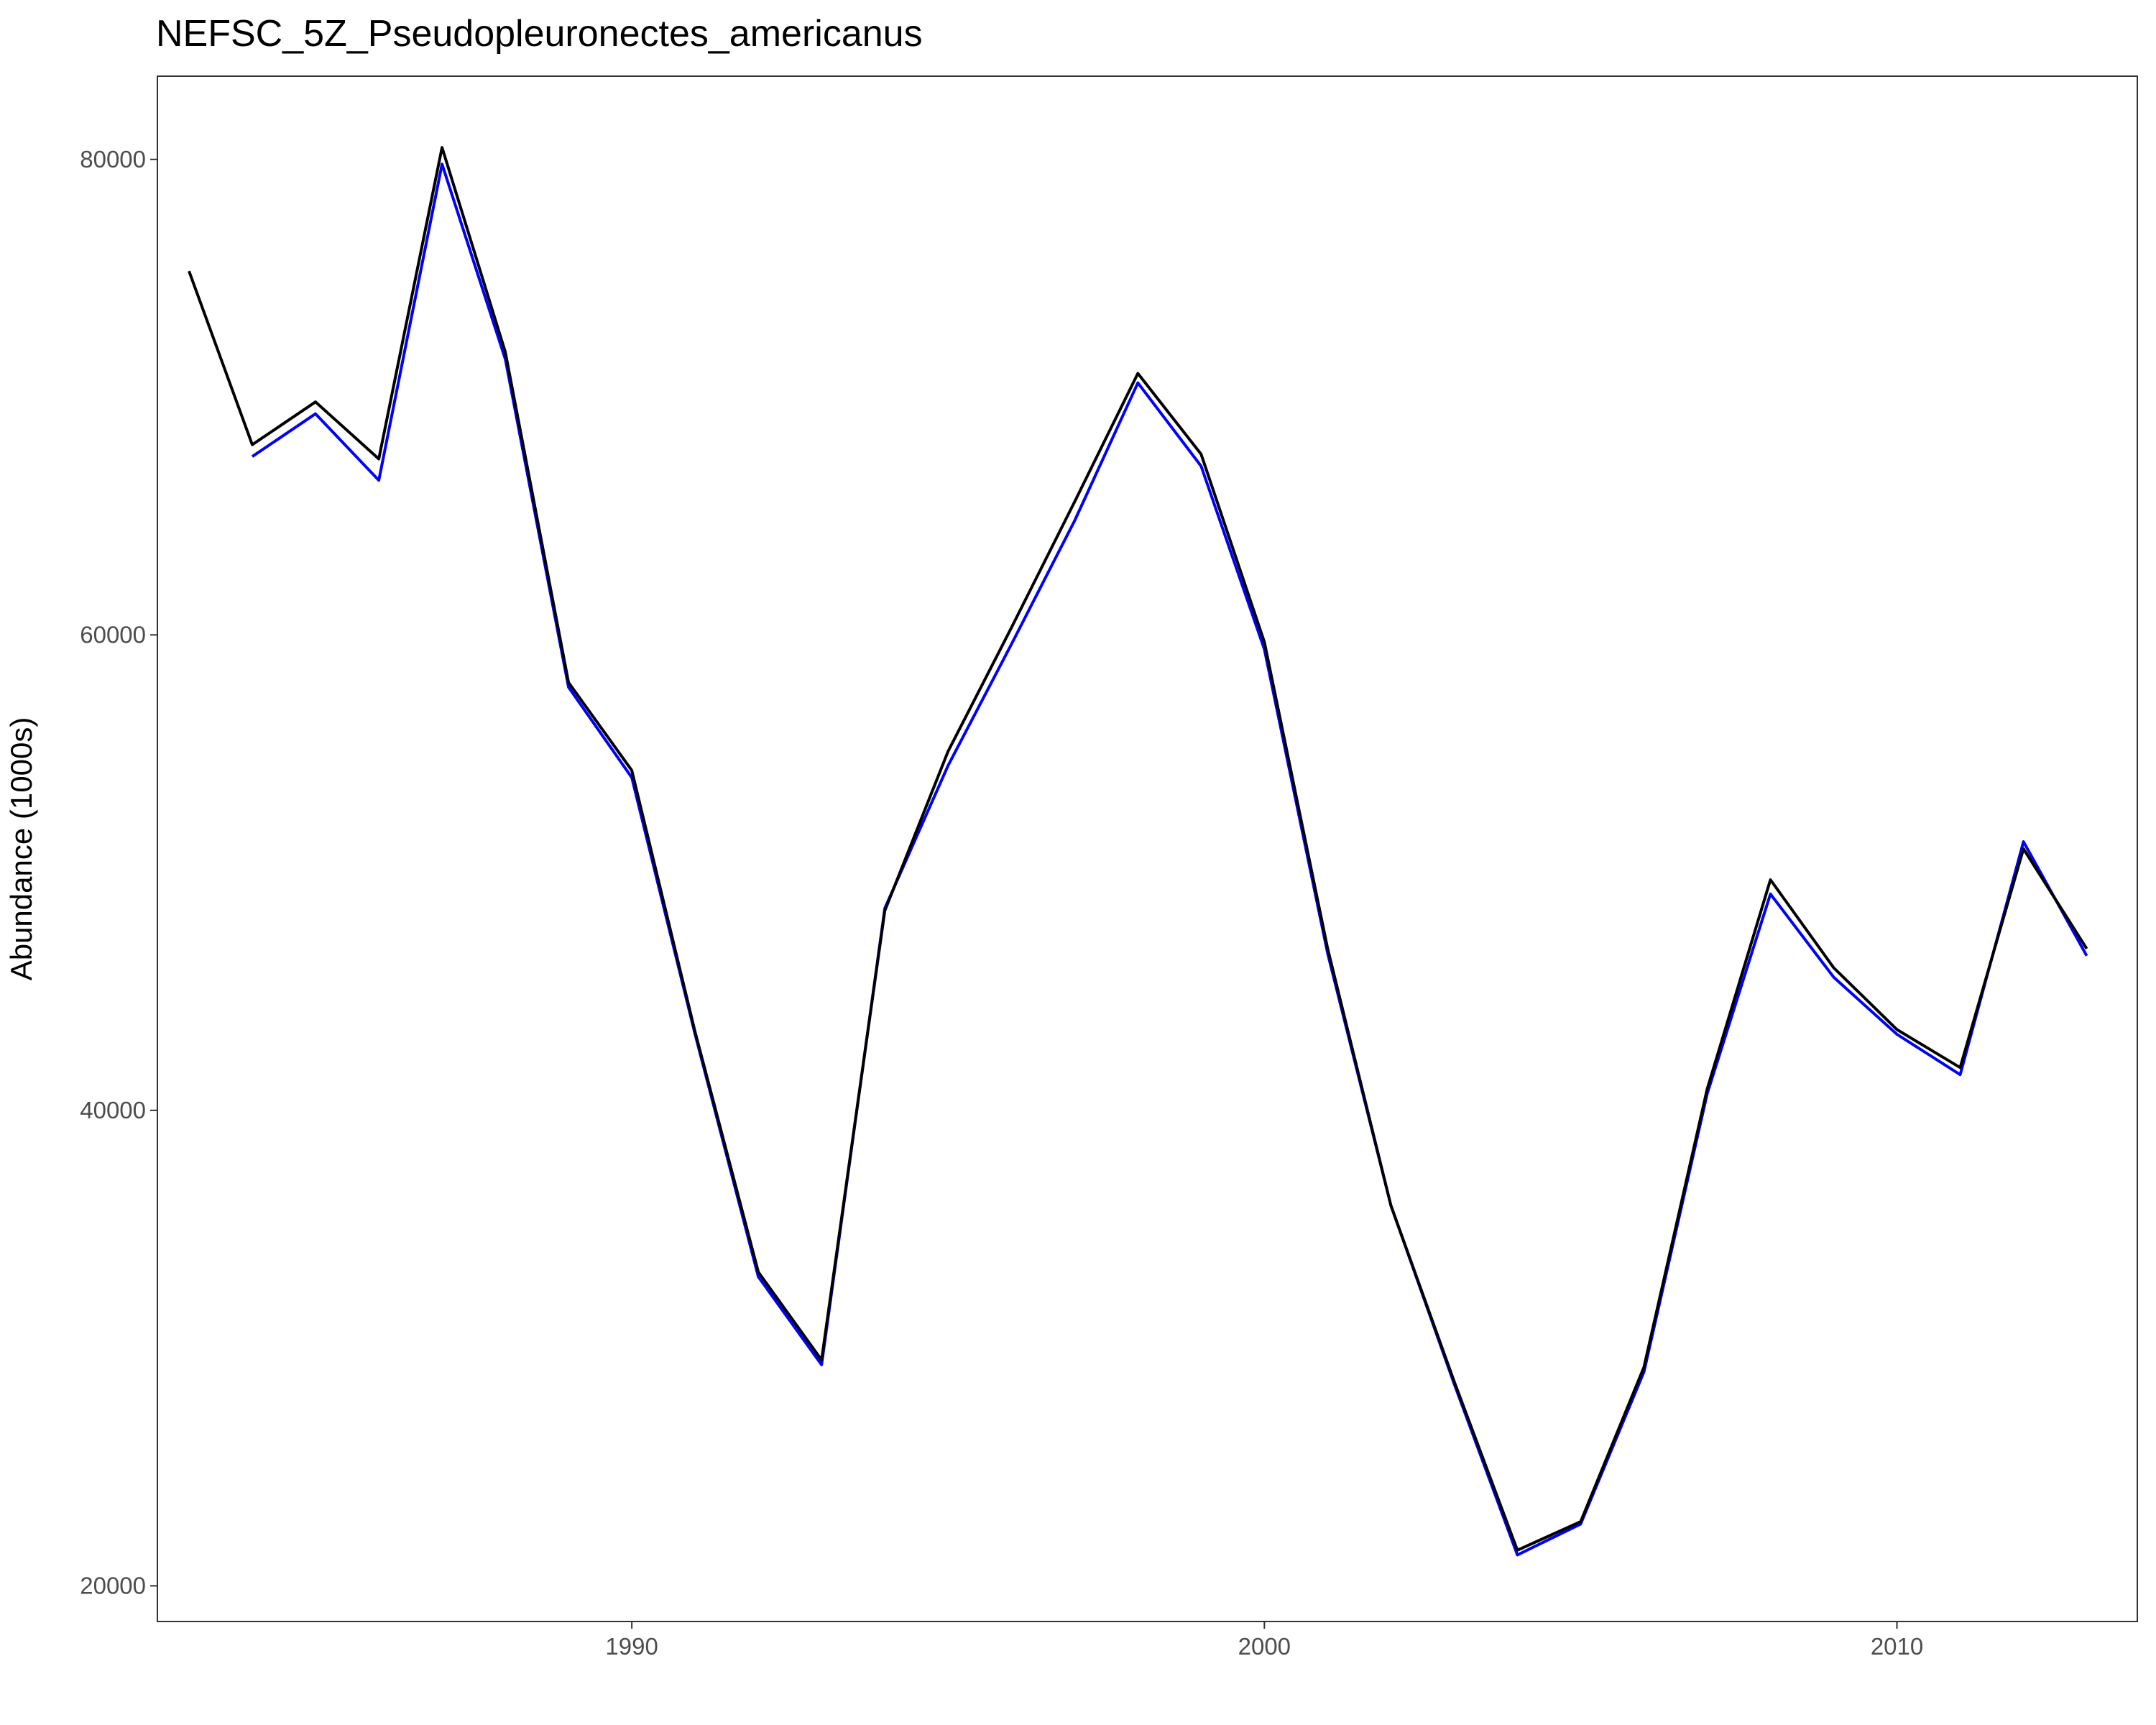 Image resolution: width=2156 pixels, height=1725 pixels. Describe the element at coordinates (21, 849) in the screenshot. I see `y-axis-title: Abundance (1000s)` at that location.